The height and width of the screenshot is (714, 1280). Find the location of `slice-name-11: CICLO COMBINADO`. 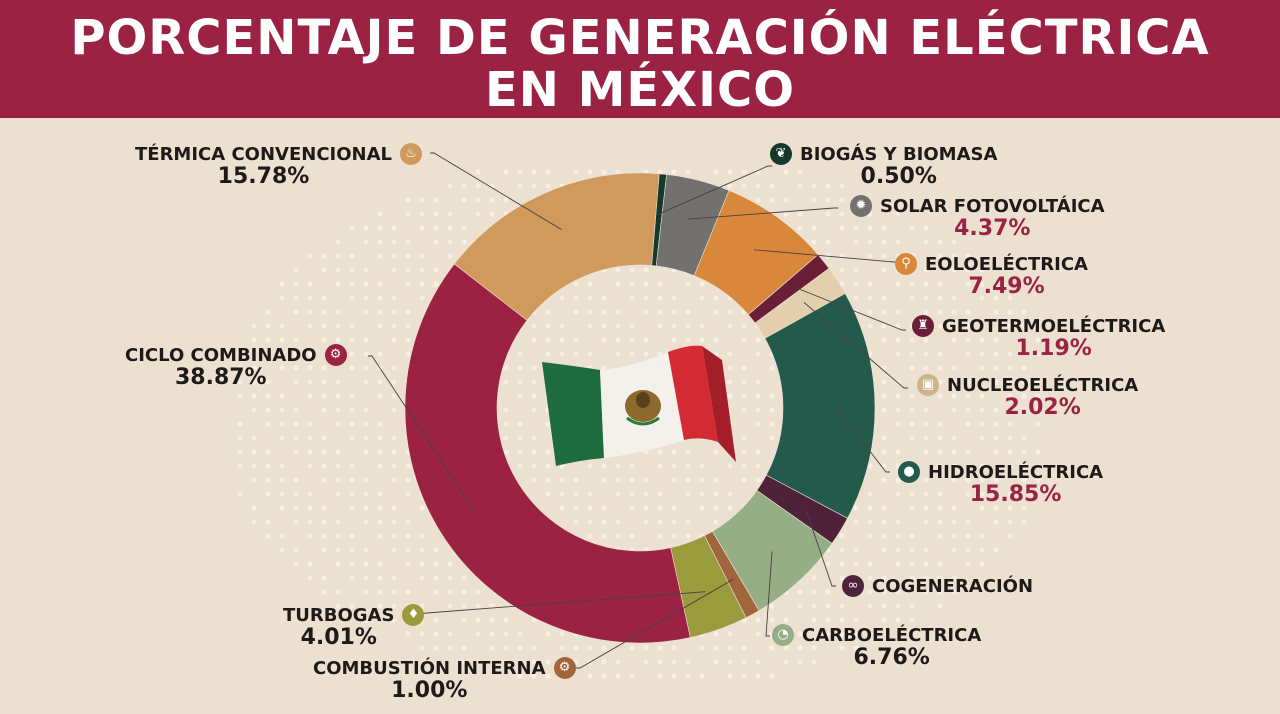

slice-name-11: CICLO COMBINADO is located at coordinates (221, 355).